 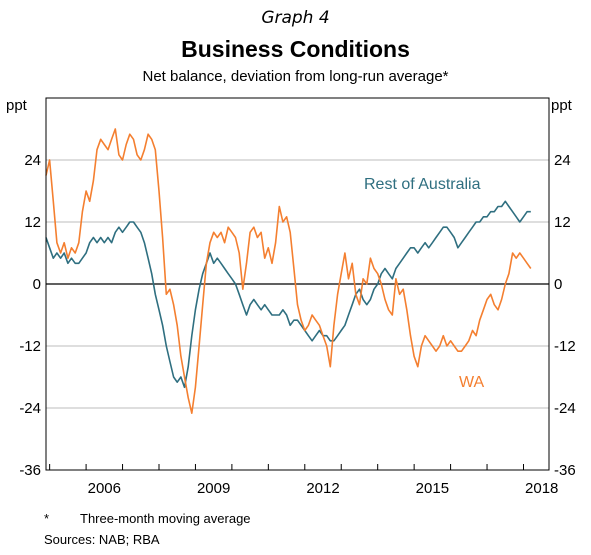 What do you see at coordinates (30, 346) in the screenshot?
I see `y-tick-label-left: -12` at bounding box center [30, 346].